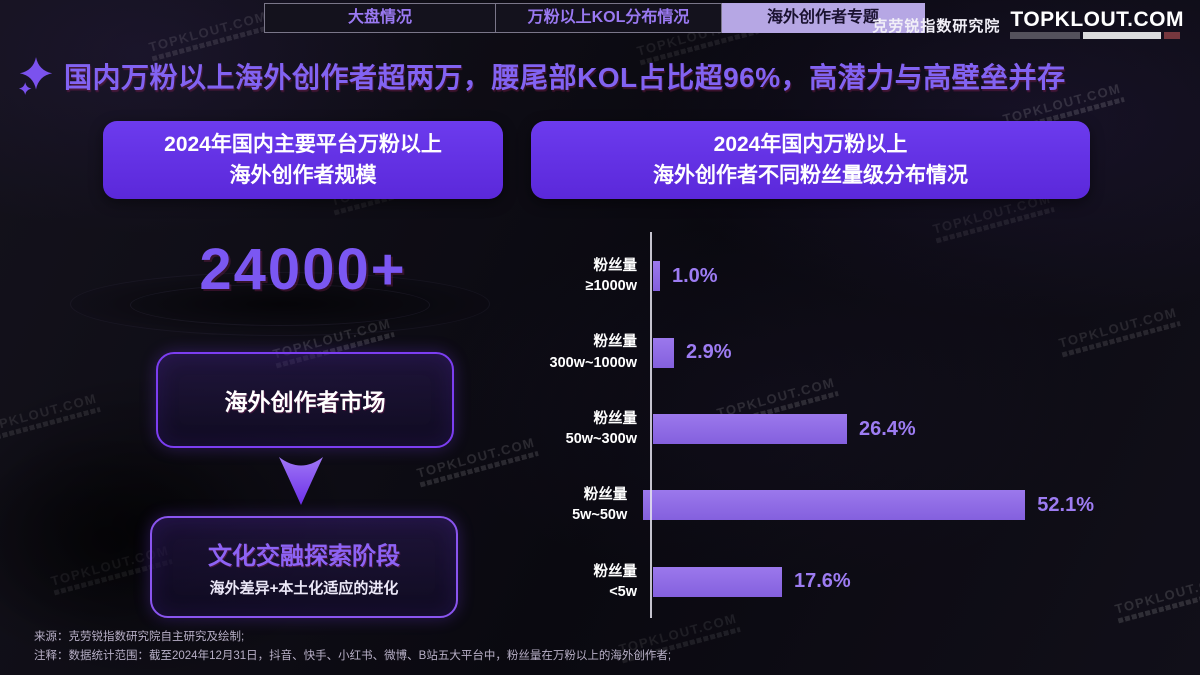 The image size is (1200, 675). Describe the element at coordinates (380, 18) in the screenshot. I see `tab-market-overview: 大盘情况` at that location.